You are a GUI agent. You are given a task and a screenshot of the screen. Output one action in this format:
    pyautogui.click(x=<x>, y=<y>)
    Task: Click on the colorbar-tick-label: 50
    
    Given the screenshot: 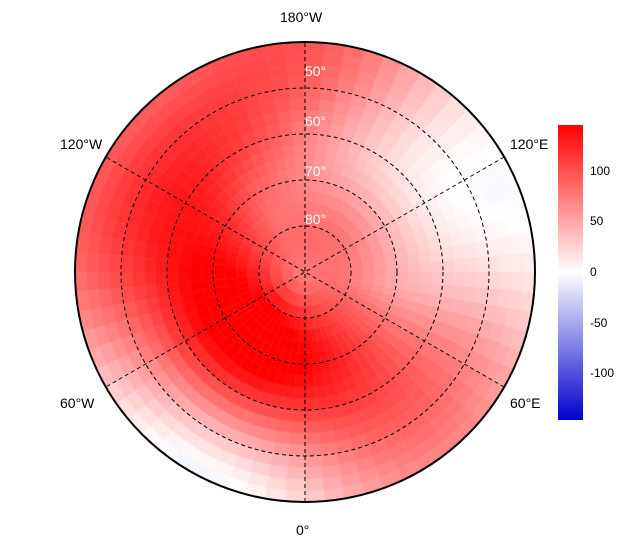 What is the action you would take?
    pyautogui.click(x=597, y=221)
    